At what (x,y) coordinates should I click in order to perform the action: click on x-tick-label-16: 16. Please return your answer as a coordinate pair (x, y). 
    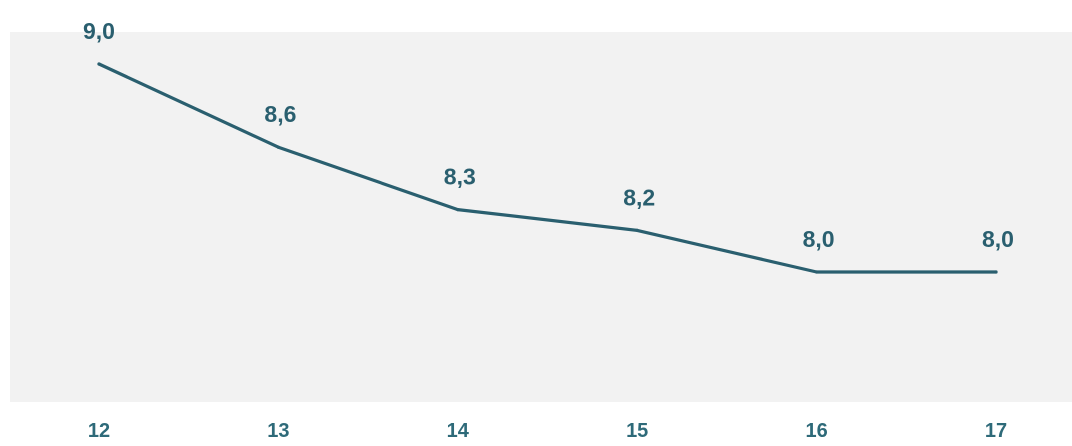
    Looking at the image, I should click on (816, 431).